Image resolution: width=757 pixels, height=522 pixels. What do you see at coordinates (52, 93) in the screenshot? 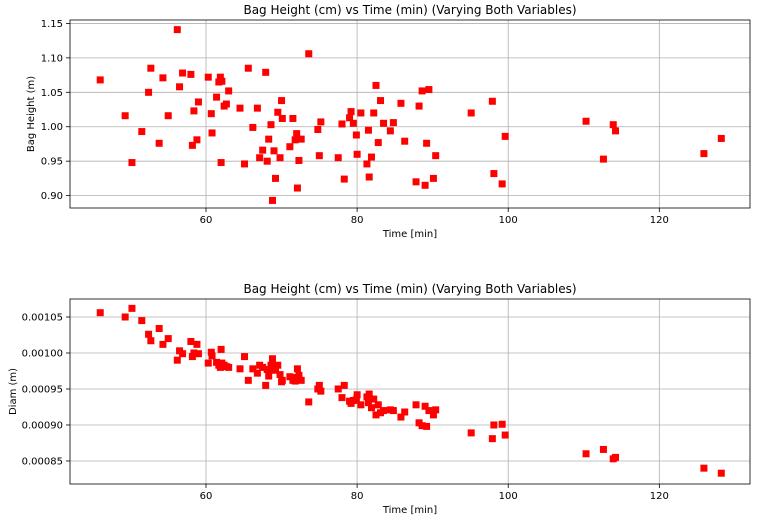
I see `chart1-y-tick-label: 1.05` at bounding box center [52, 93].